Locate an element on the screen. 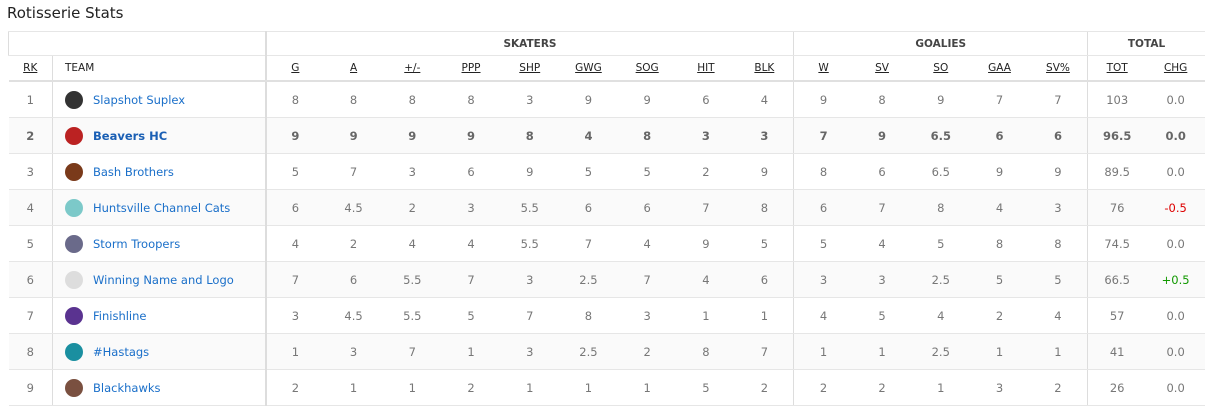  rank: 1 is located at coordinates (30, 99).